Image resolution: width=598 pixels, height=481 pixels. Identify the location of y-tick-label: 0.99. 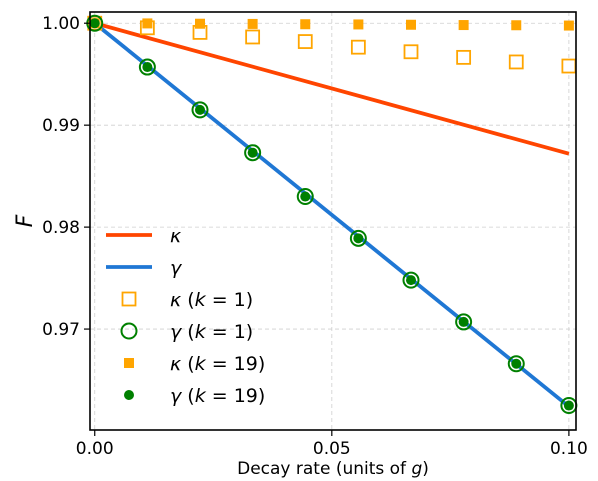
(61, 126).